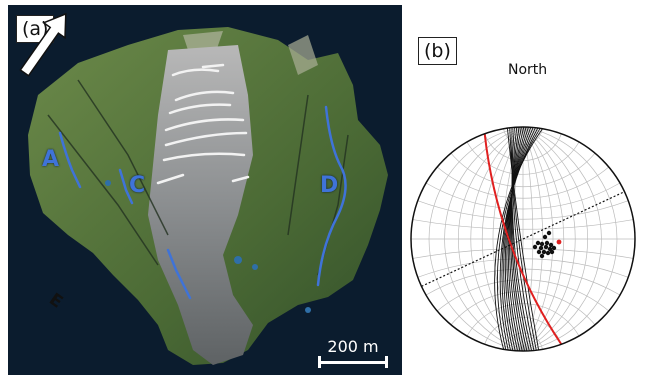 The image size is (654, 380). What do you see at coordinates (329, 185) in the screenshot?
I see `fault-label-d: D` at bounding box center [329, 185].